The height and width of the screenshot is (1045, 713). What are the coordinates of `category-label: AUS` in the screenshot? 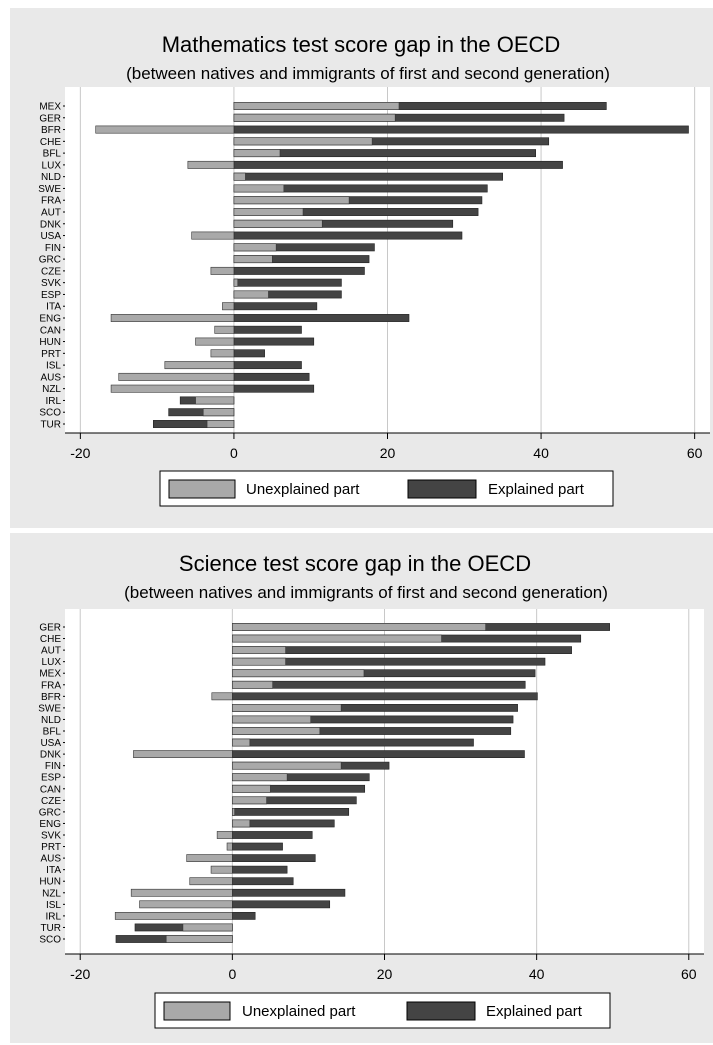 It's located at (50, 859).